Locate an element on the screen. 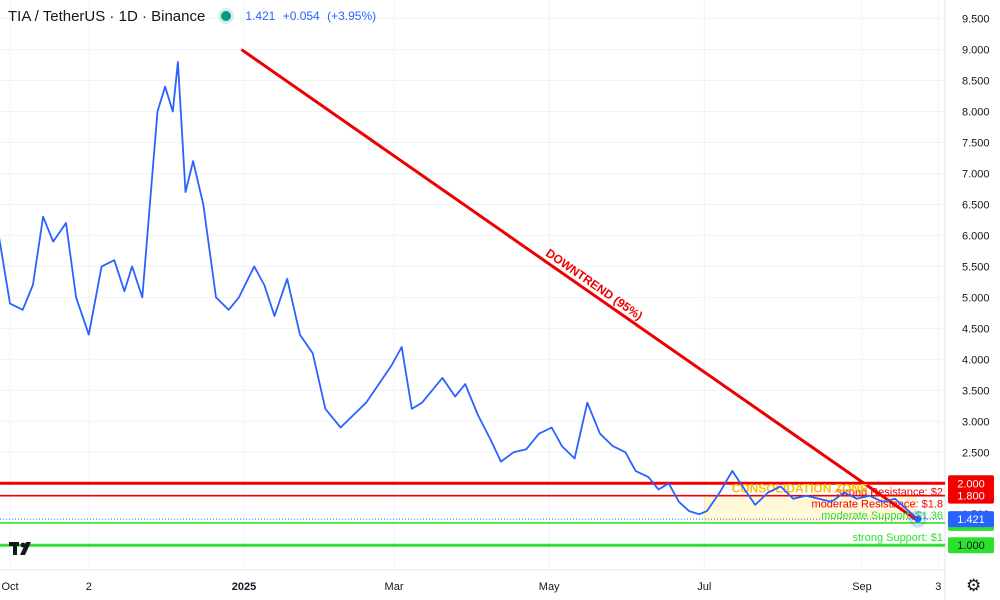 The image size is (1000, 600). time-tick-label: 2025 is located at coordinates (244, 587).